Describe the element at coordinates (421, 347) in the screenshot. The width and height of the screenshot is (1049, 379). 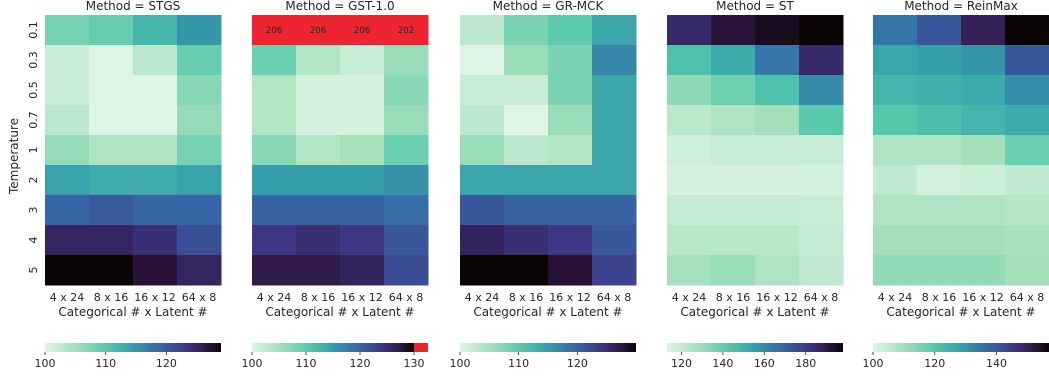
I see `colorbar-overflow-swatch` at that location.